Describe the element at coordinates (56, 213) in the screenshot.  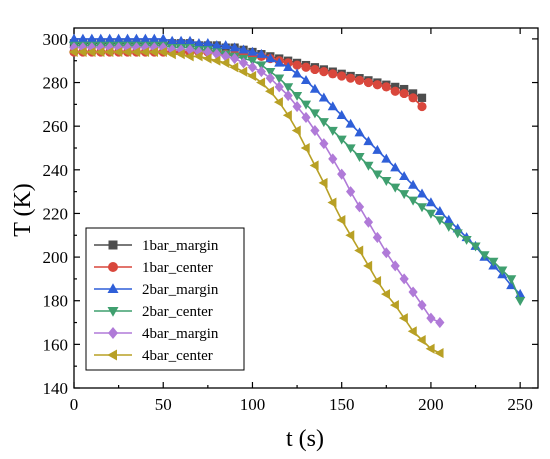
I see `y-tick-label: 220` at that location.